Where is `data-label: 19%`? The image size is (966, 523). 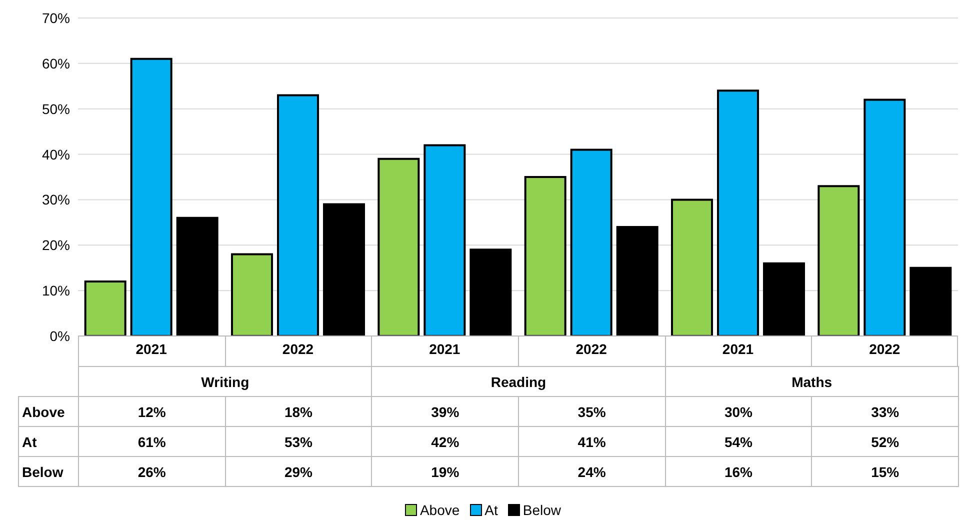 data-label: 19% is located at coordinates (445, 471).